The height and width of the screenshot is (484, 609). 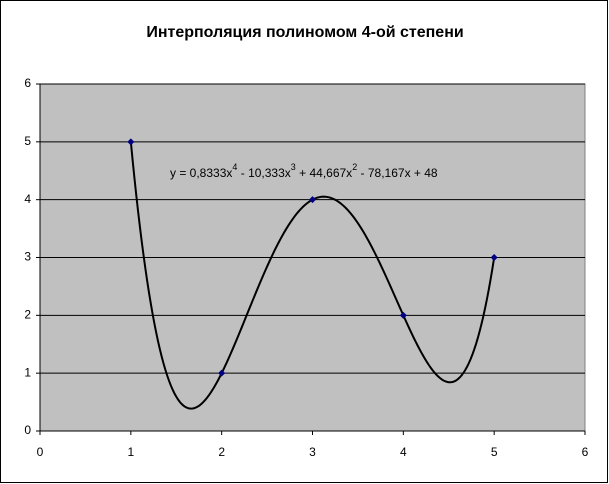 I want to click on y-tick-label: 1, so click(x=27, y=372).